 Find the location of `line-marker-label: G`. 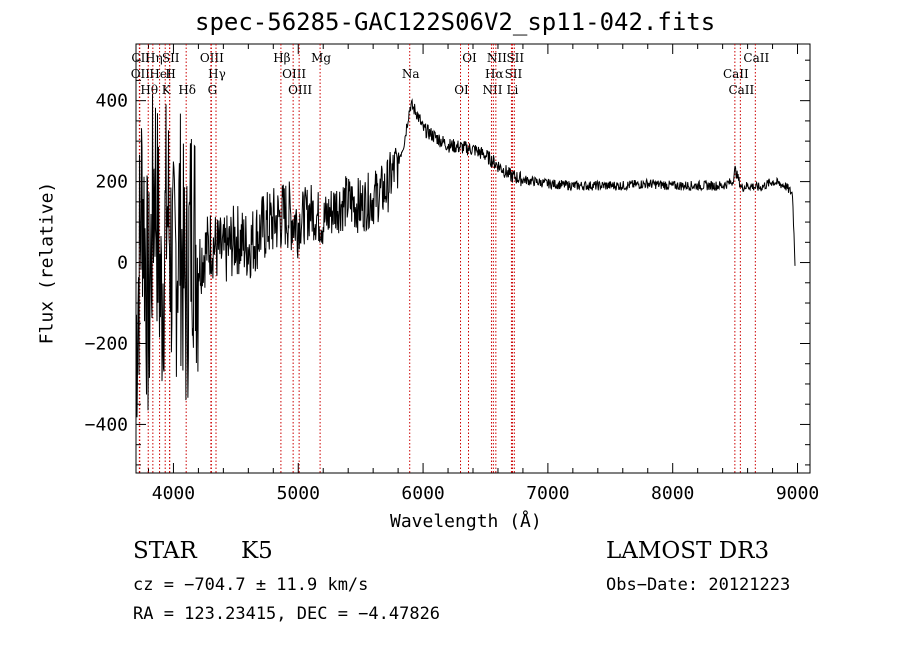

line-marker-label: G is located at coordinates (213, 90).